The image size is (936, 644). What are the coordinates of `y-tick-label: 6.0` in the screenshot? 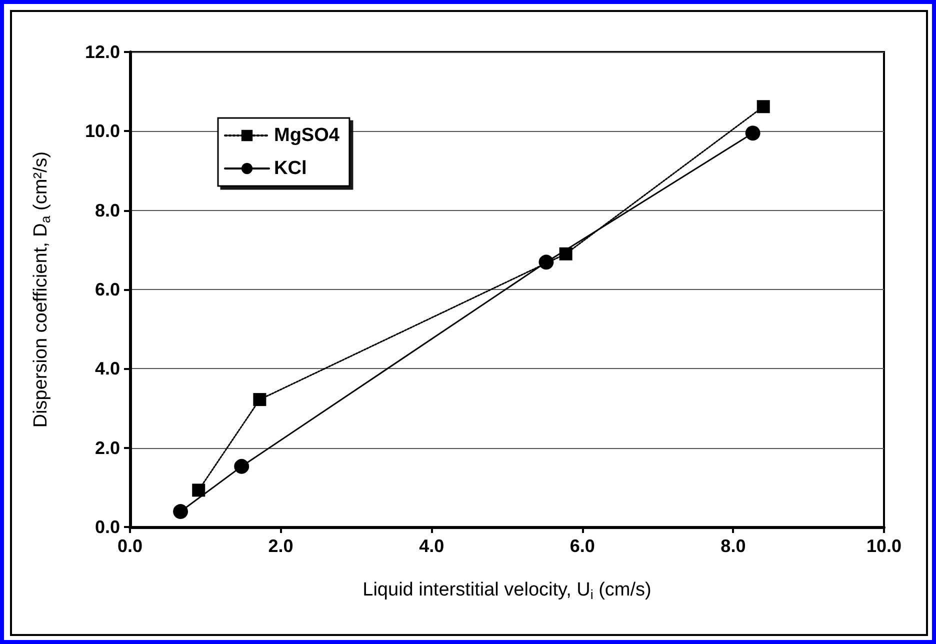 It's located at (107, 290).